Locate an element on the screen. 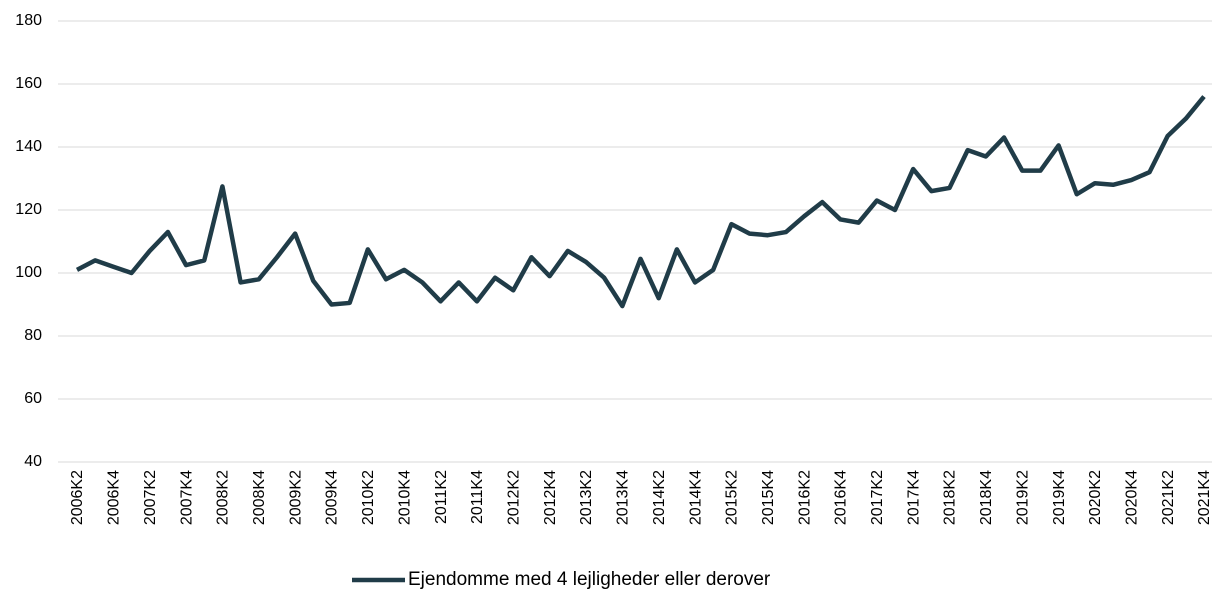  x-tick-label: 2007K2 is located at coordinates (150, 497).